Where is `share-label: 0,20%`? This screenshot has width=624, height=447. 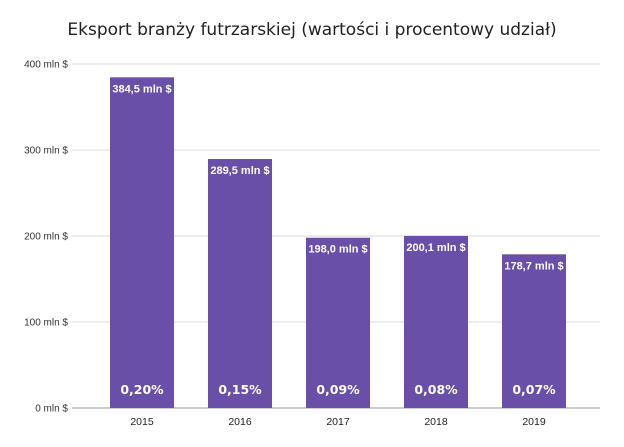 share-label: 0,20% is located at coordinates (142, 389).